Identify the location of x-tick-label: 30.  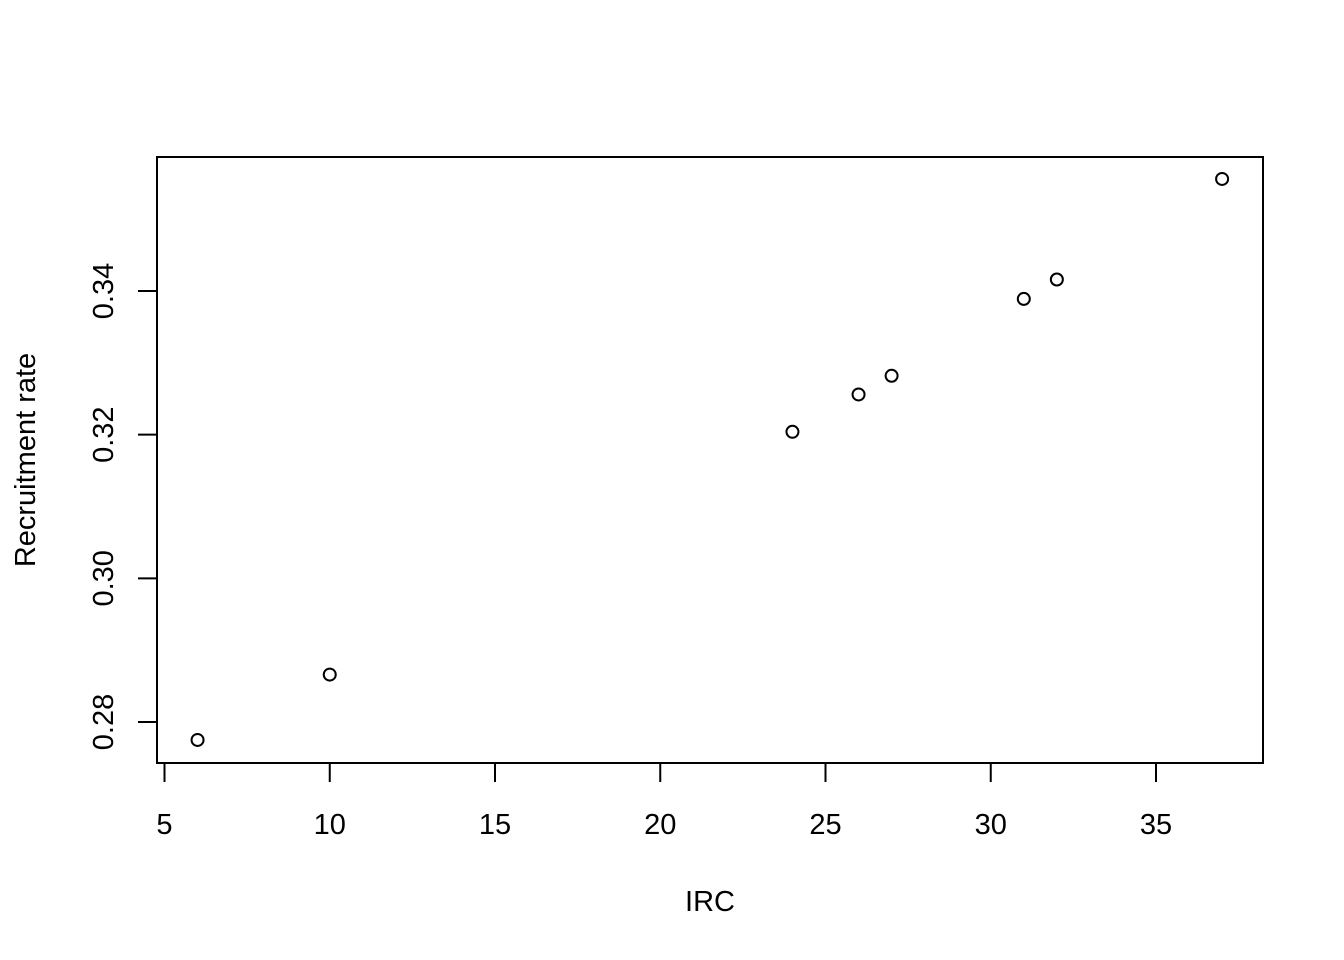
(991, 825).